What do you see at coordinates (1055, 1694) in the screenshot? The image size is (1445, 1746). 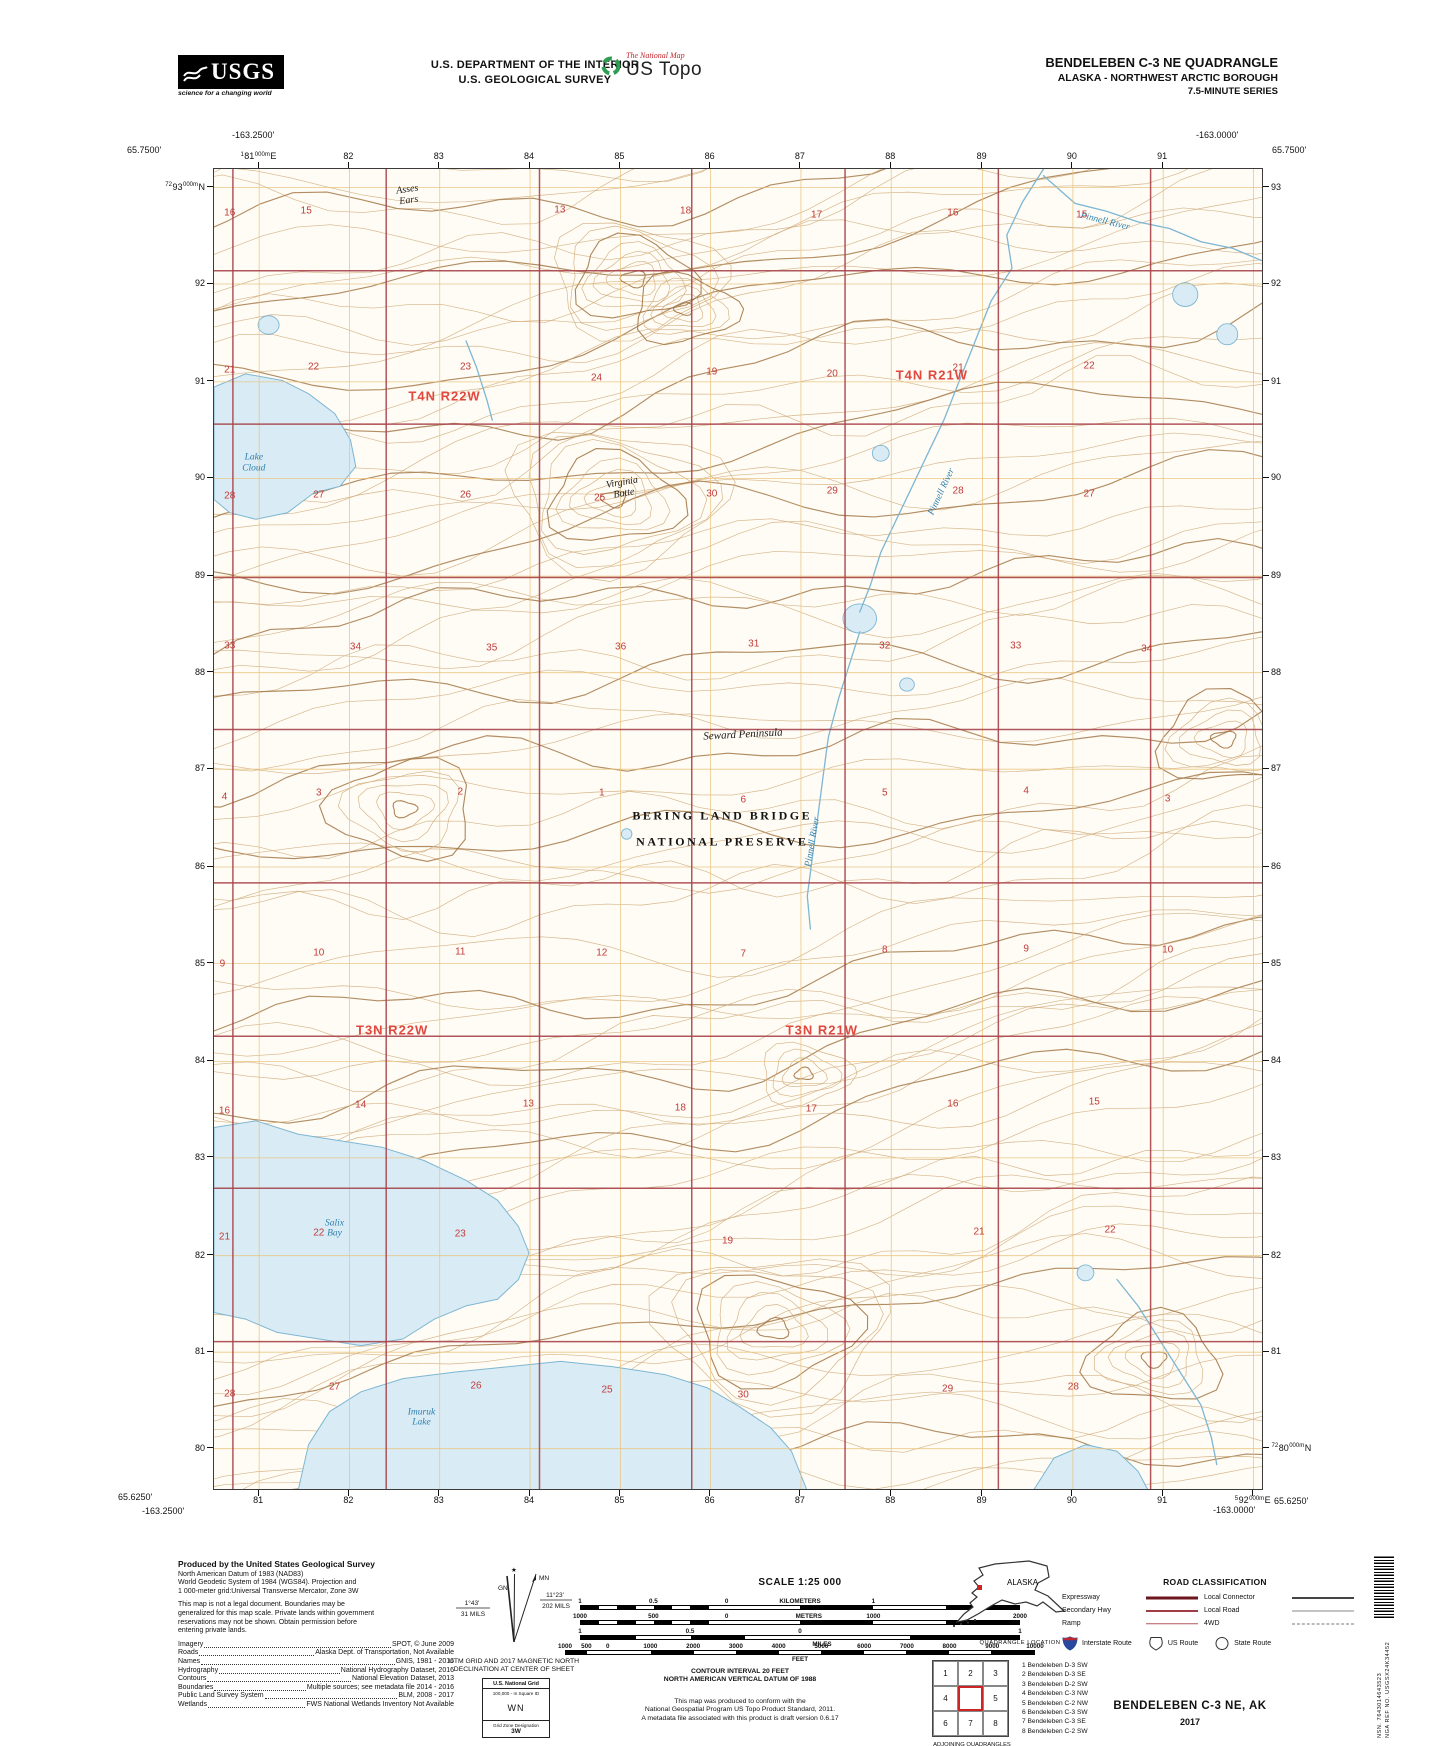 I see `adjoining-list-item: 4 Bendeleben C-3 NW` at bounding box center [1055, 1694].